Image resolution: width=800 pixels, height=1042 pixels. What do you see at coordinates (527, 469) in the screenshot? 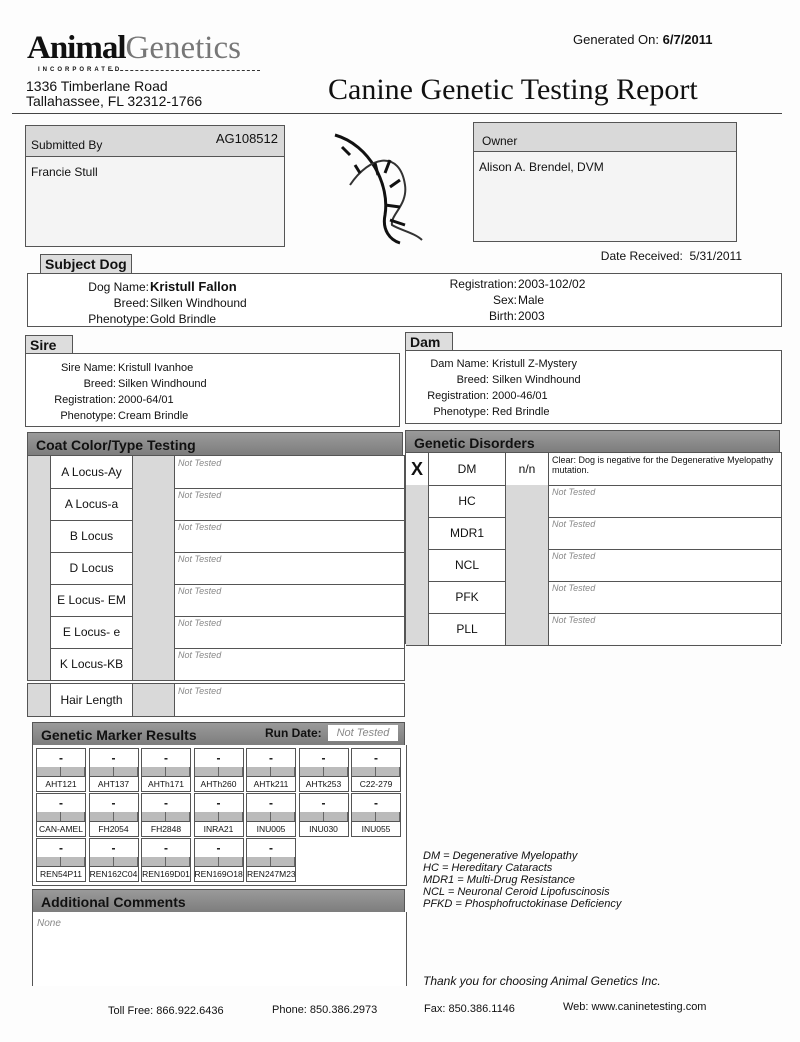
I see `disorder-result: n/n` at bounding box center [527, 469].